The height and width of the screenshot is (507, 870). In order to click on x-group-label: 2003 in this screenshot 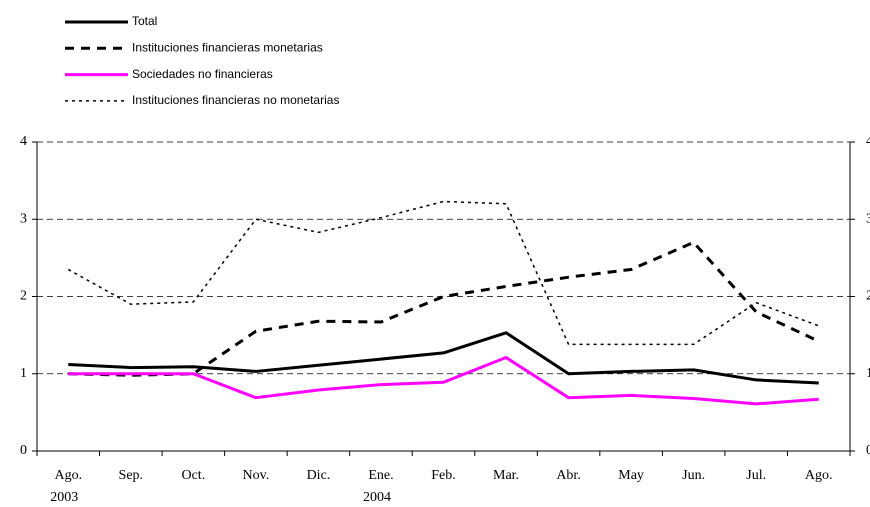, I will do `click(64, 497)`.